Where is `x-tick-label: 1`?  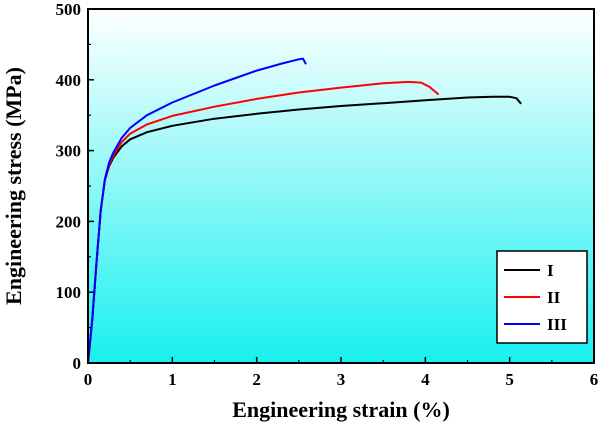 x-tick-label: 1 is located at coordinates (172, 379).